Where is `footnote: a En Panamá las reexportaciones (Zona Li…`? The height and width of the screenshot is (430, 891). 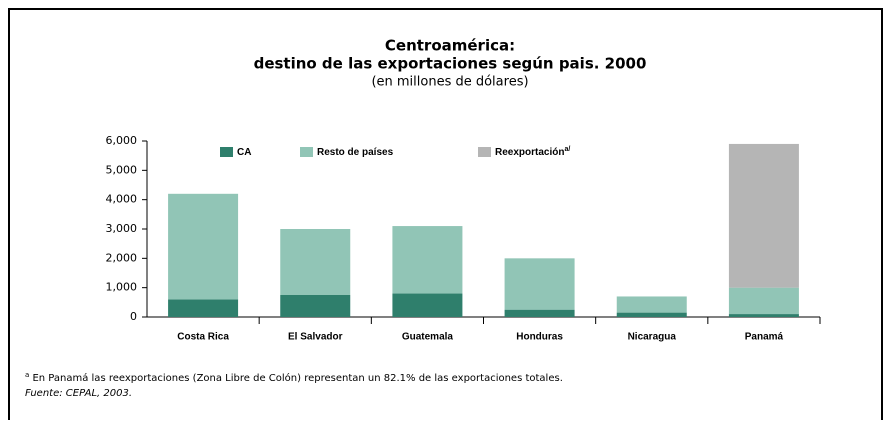
footnote: a En Panamá las reexportaciones (Zona Li… is located at coordinates (294, 377).